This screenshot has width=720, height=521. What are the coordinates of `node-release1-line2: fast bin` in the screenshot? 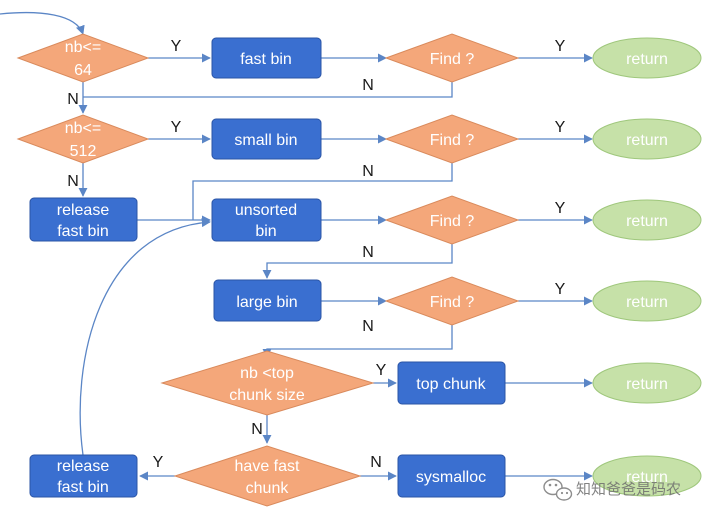 It's located at (83, 231).